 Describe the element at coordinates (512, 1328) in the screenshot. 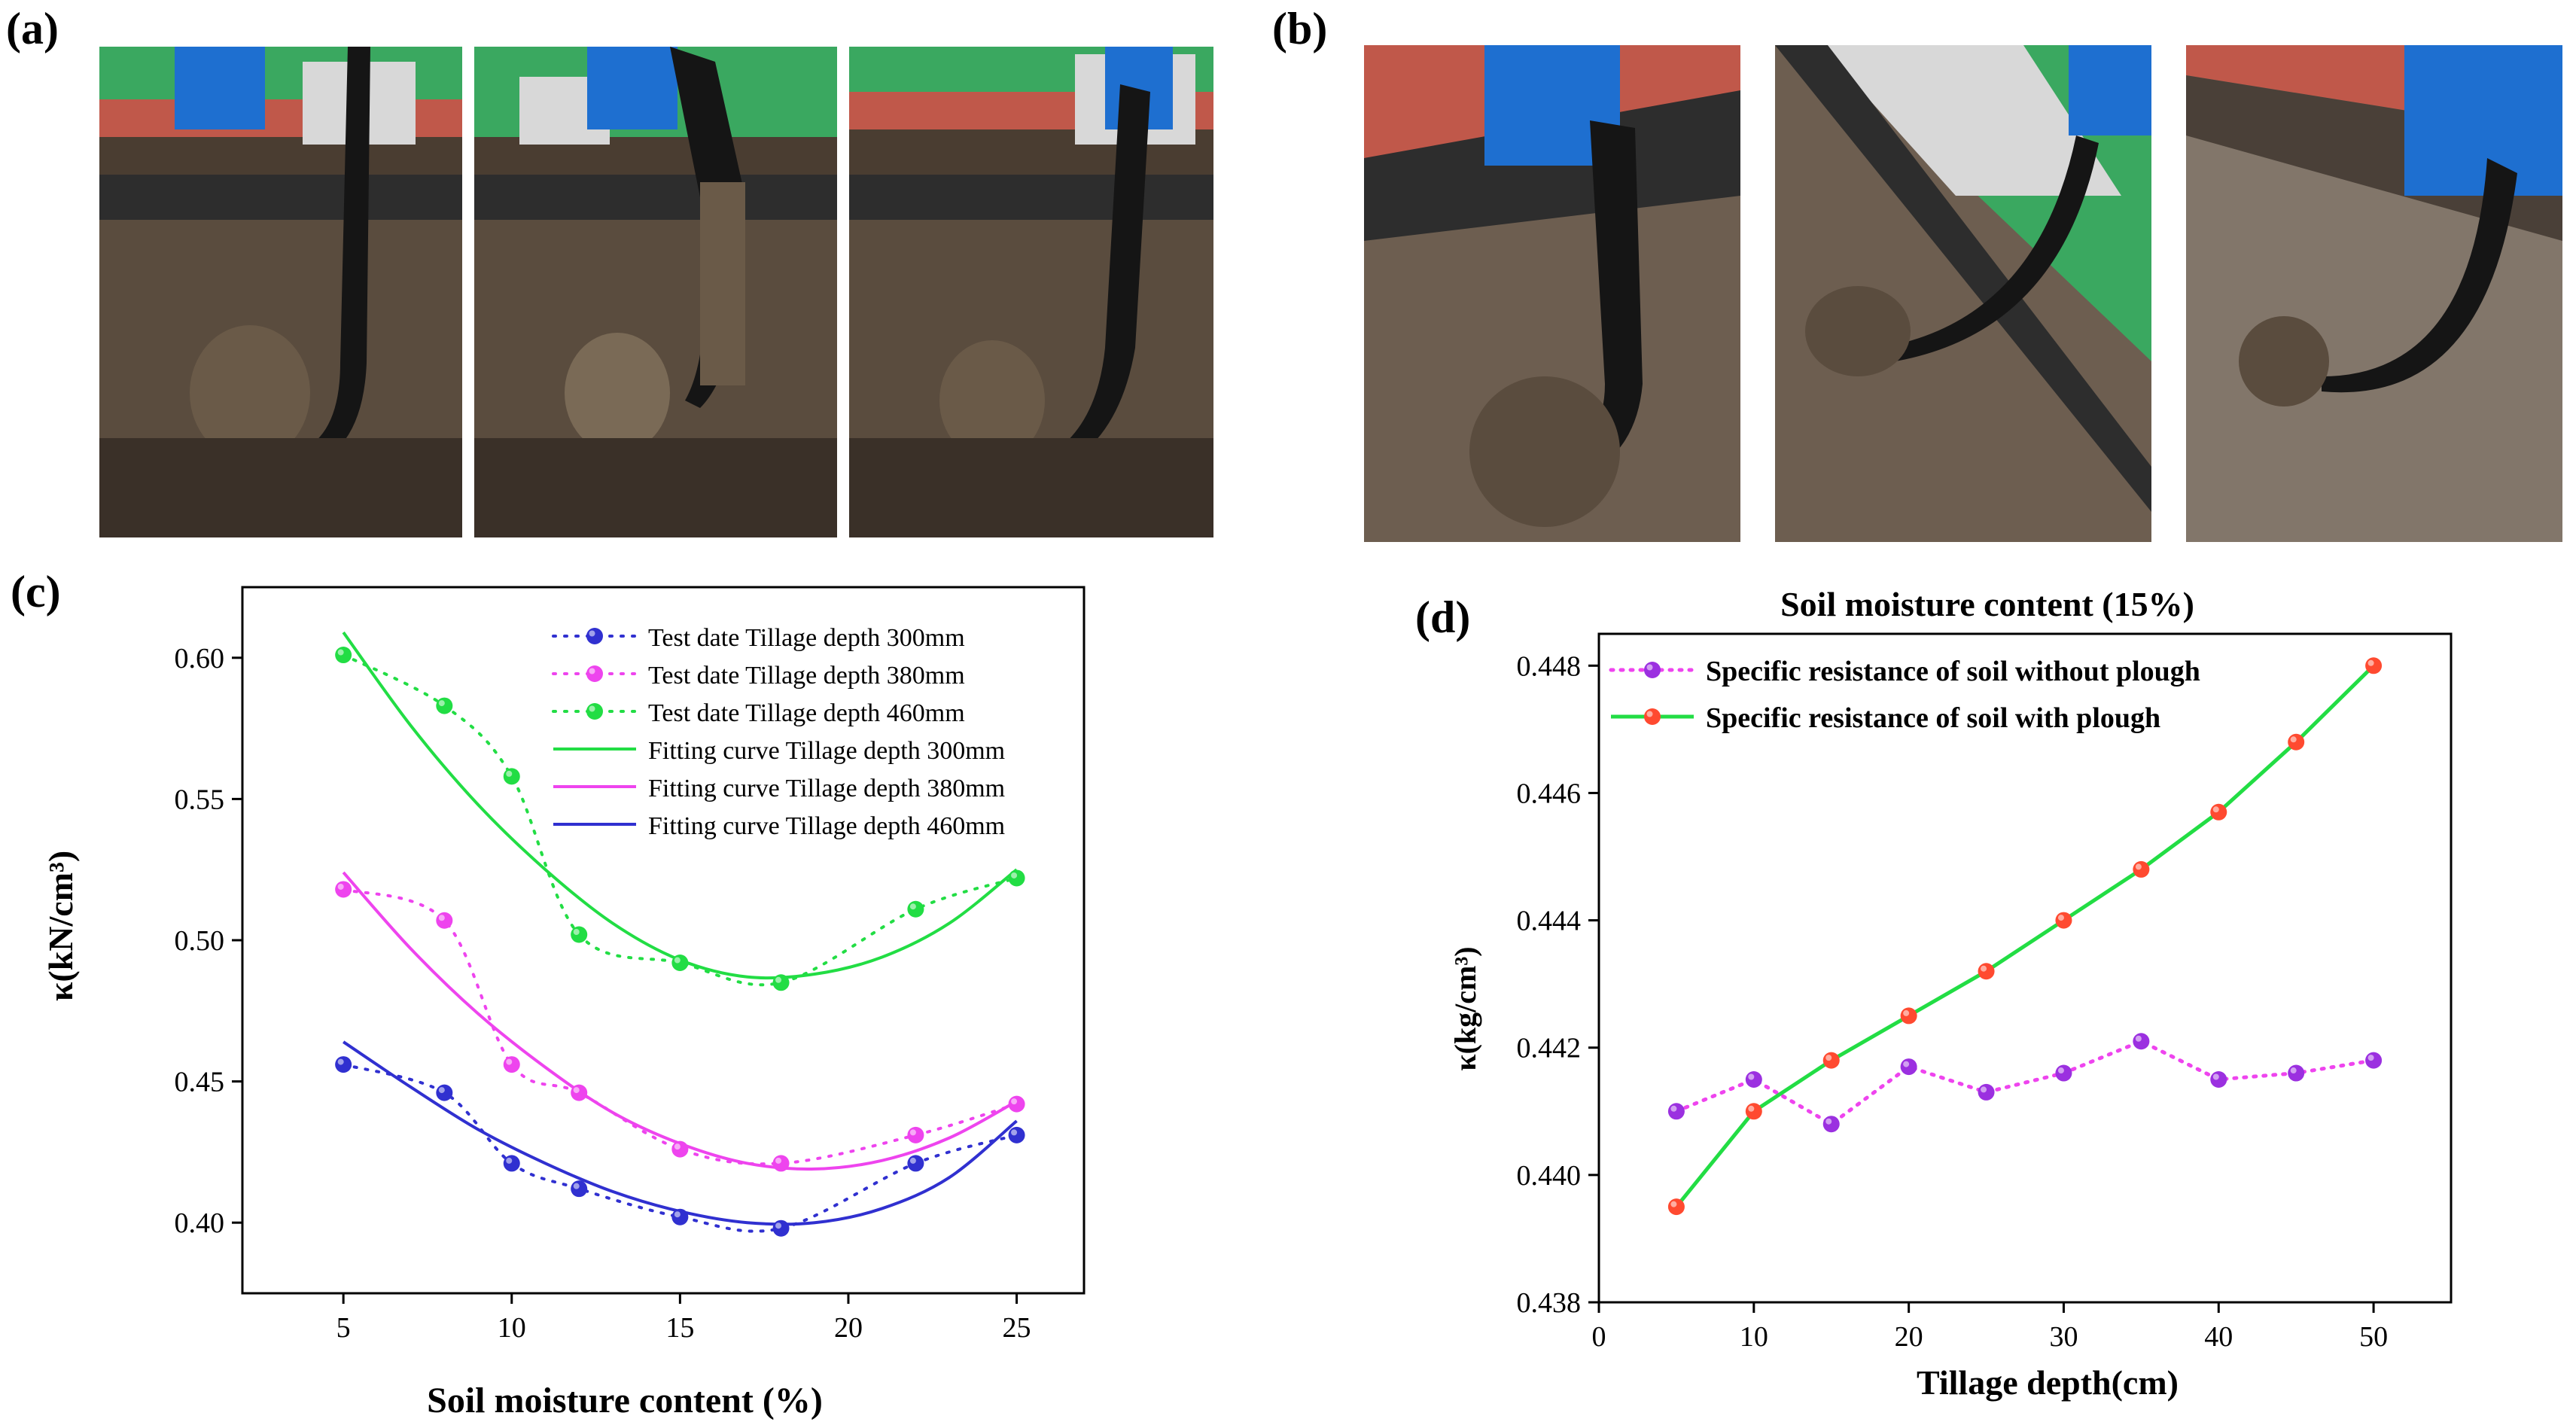

I see `chart-c-xtick-label: 10` at that location.